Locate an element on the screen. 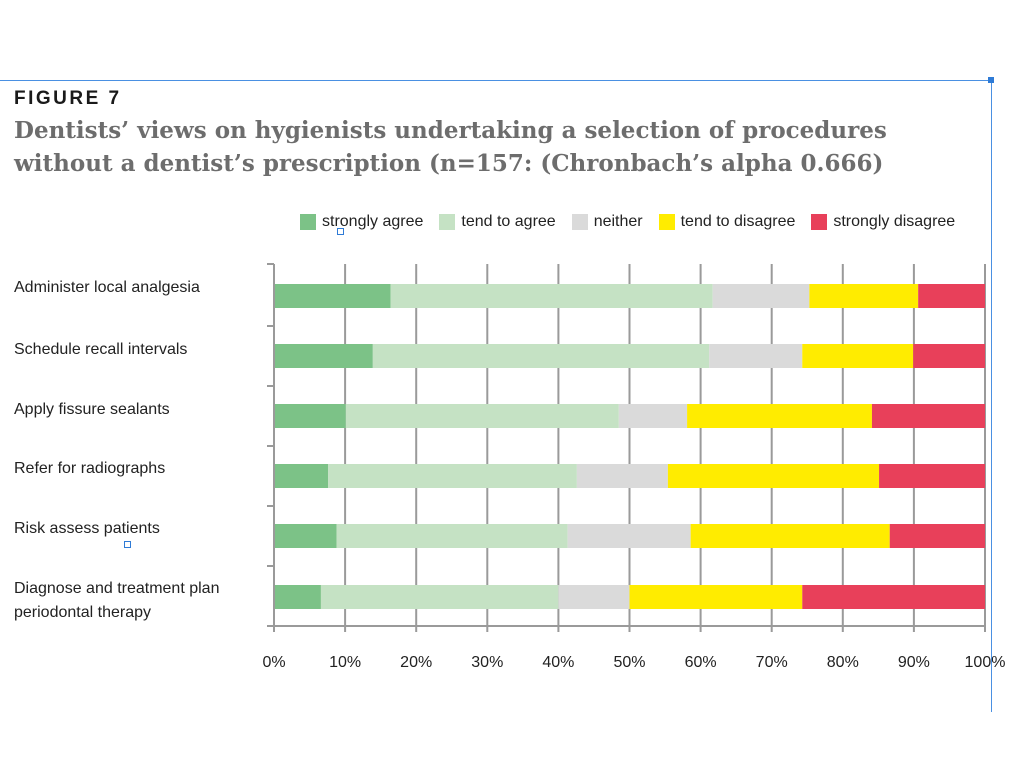  x-tick-label: 70% is located at coordinates (772, 662).